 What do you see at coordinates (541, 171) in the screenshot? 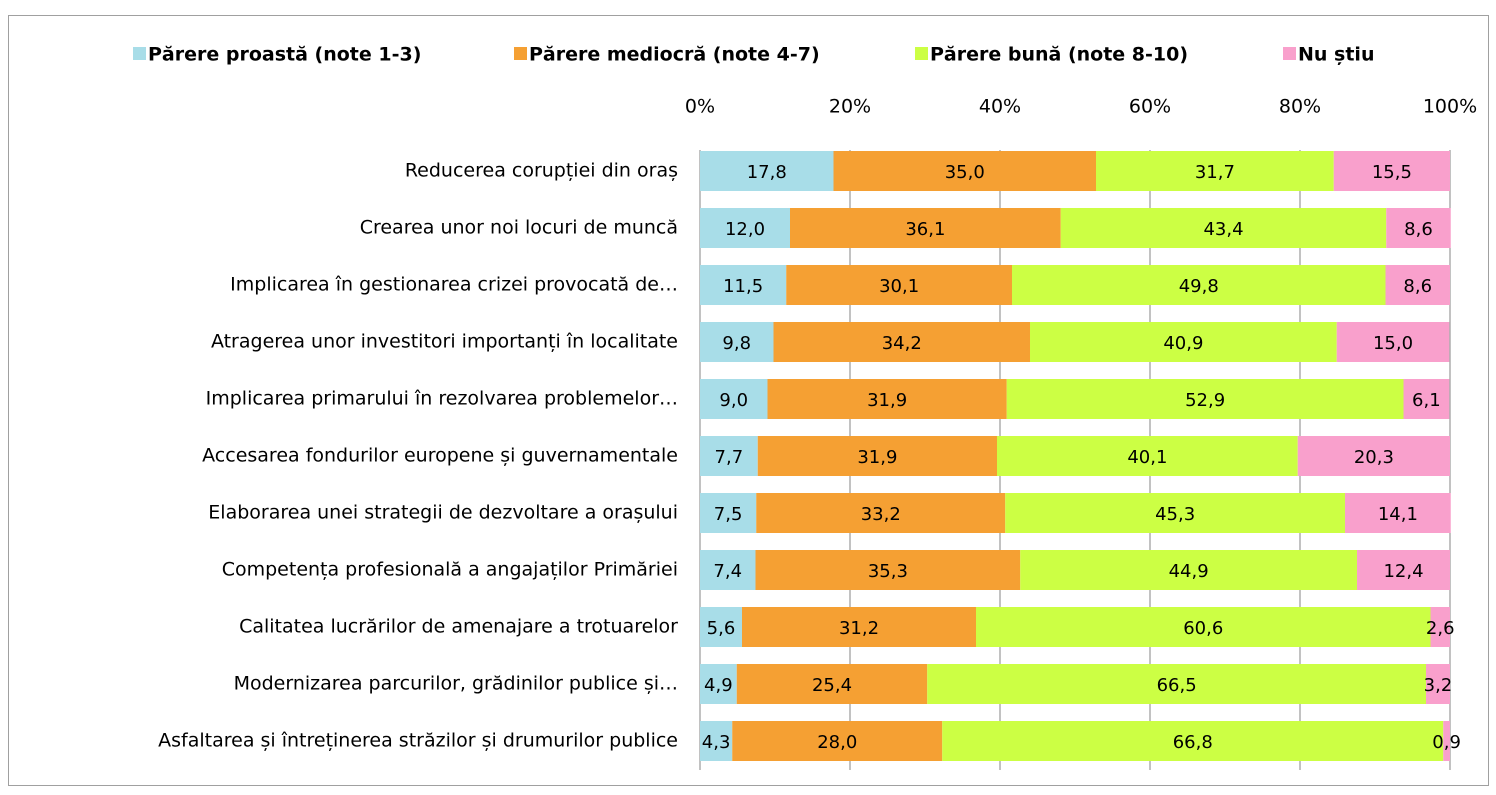
I see `category-label: Reducerea corupției din oraș` at bounding box center [541, 171].